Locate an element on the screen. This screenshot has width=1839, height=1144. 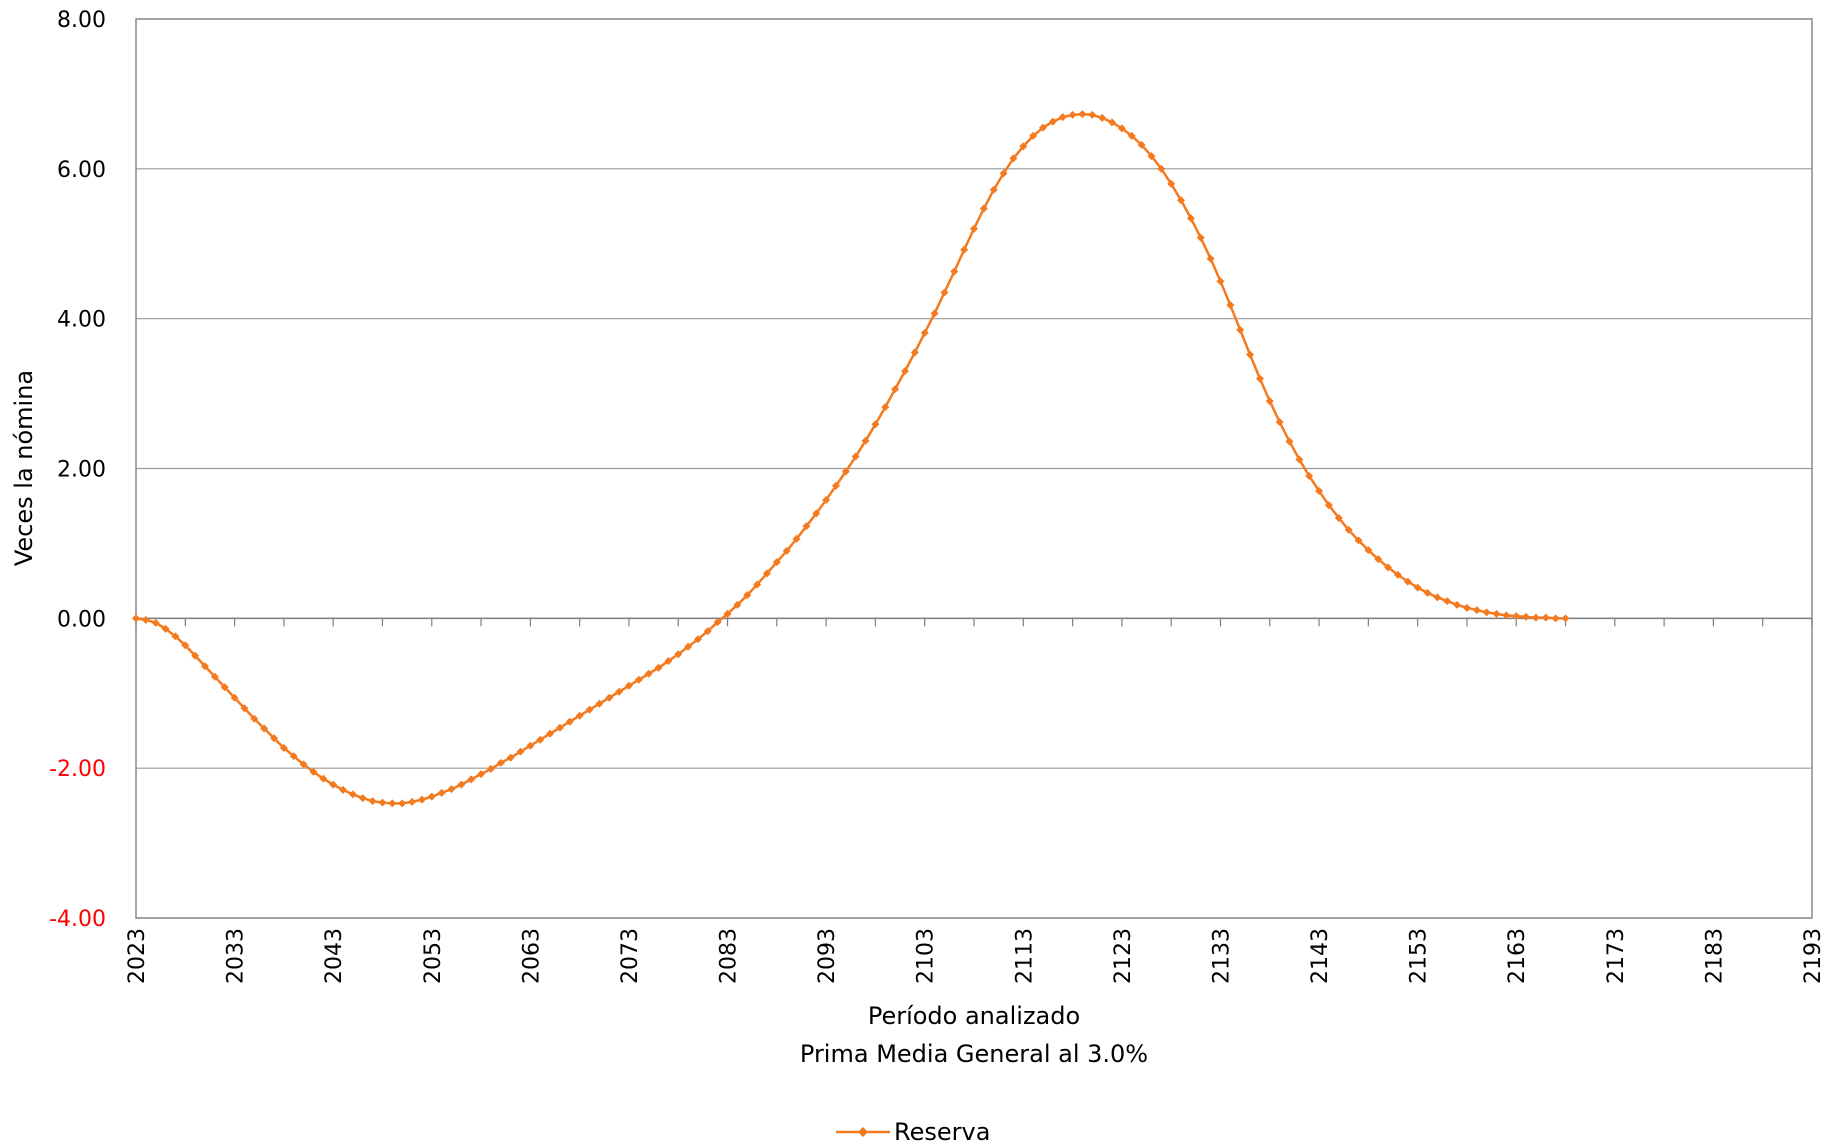
y-axis-tick-labels: 8.00 6.00 4.00 2.00 0.00 -2.00 -4.00 is located at coordinates (77, 470).